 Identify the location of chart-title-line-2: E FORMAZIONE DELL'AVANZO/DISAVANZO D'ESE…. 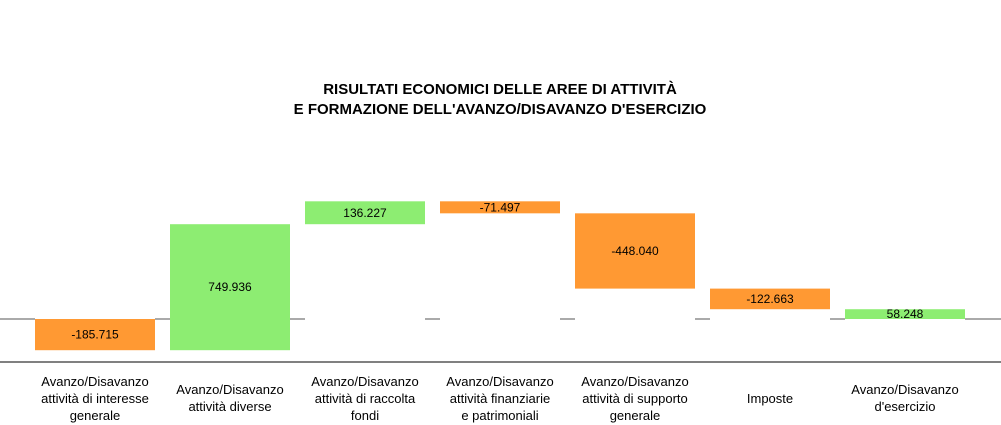
(500, 109).